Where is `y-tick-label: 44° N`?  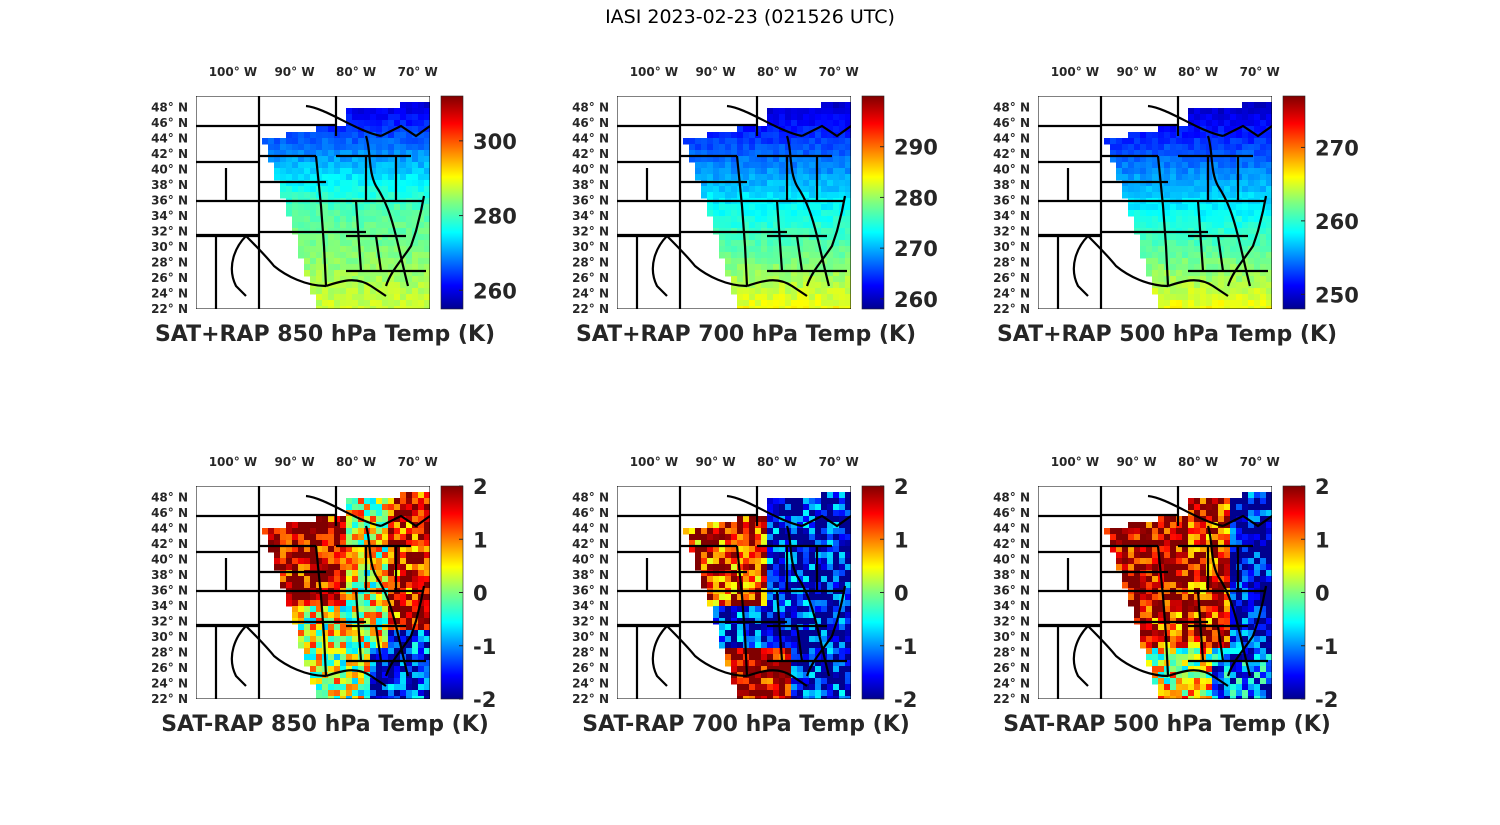
y-tick-label: 44° N is located at coordinates (169, 139).